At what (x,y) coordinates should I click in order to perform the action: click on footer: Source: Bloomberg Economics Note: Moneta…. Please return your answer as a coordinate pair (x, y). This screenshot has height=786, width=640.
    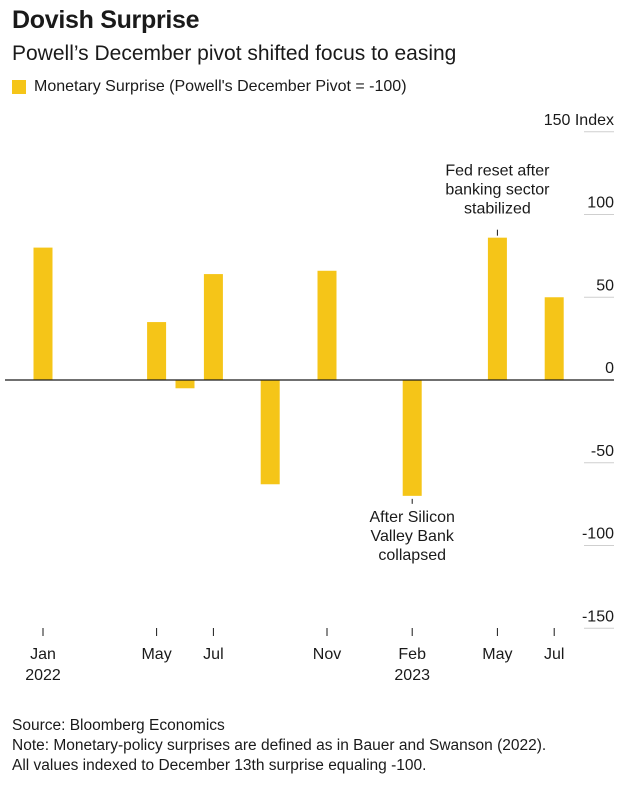
    Looking at the image, I should click on (279, 746).